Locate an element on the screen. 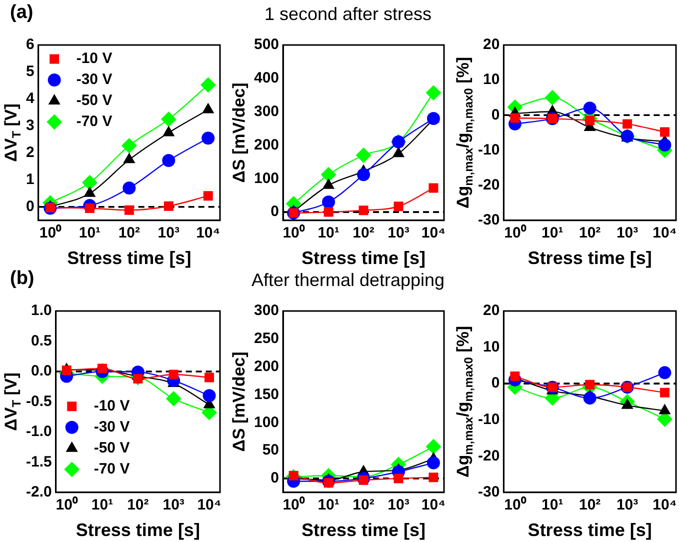 Image resolution: width=684 pixels, height=542 pixels. y-tick-label: -0.5 is located at coordinates (39, 401).